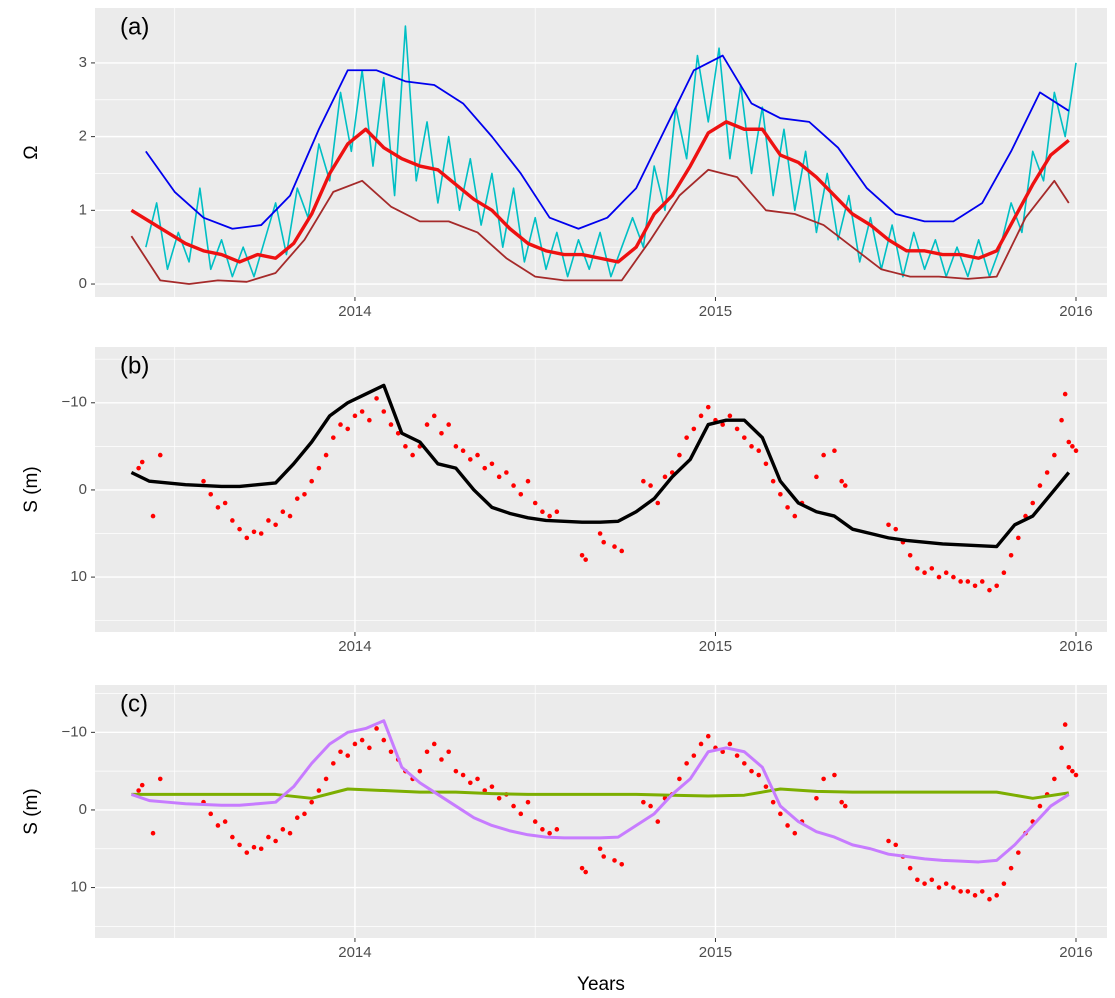 This screenshot has width=1115, height=998. I want to click on panel-tag: (b), so click(134, 365).